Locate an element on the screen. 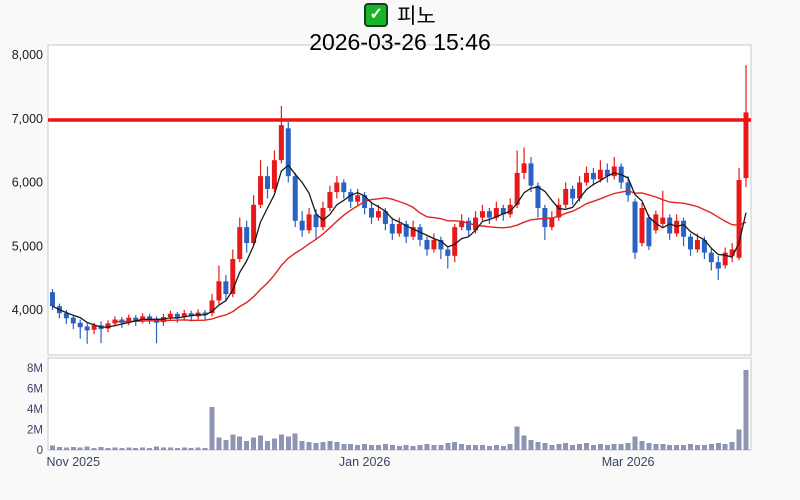  price-tick-label: 8,000 is located at coordinates (27, 55).